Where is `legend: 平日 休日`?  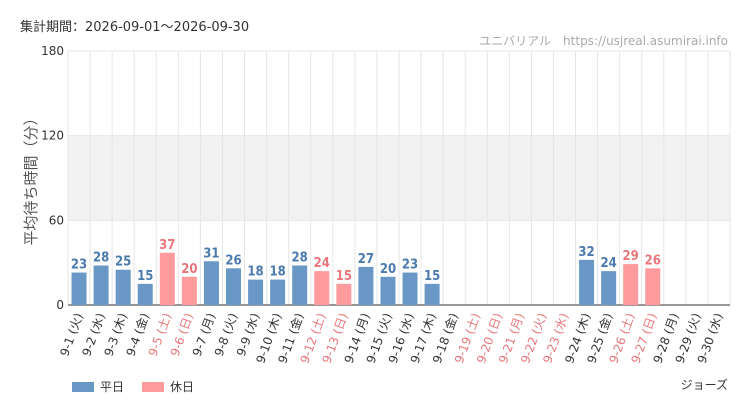
legend: 平日 休日 is located at coordinates (142, 386).